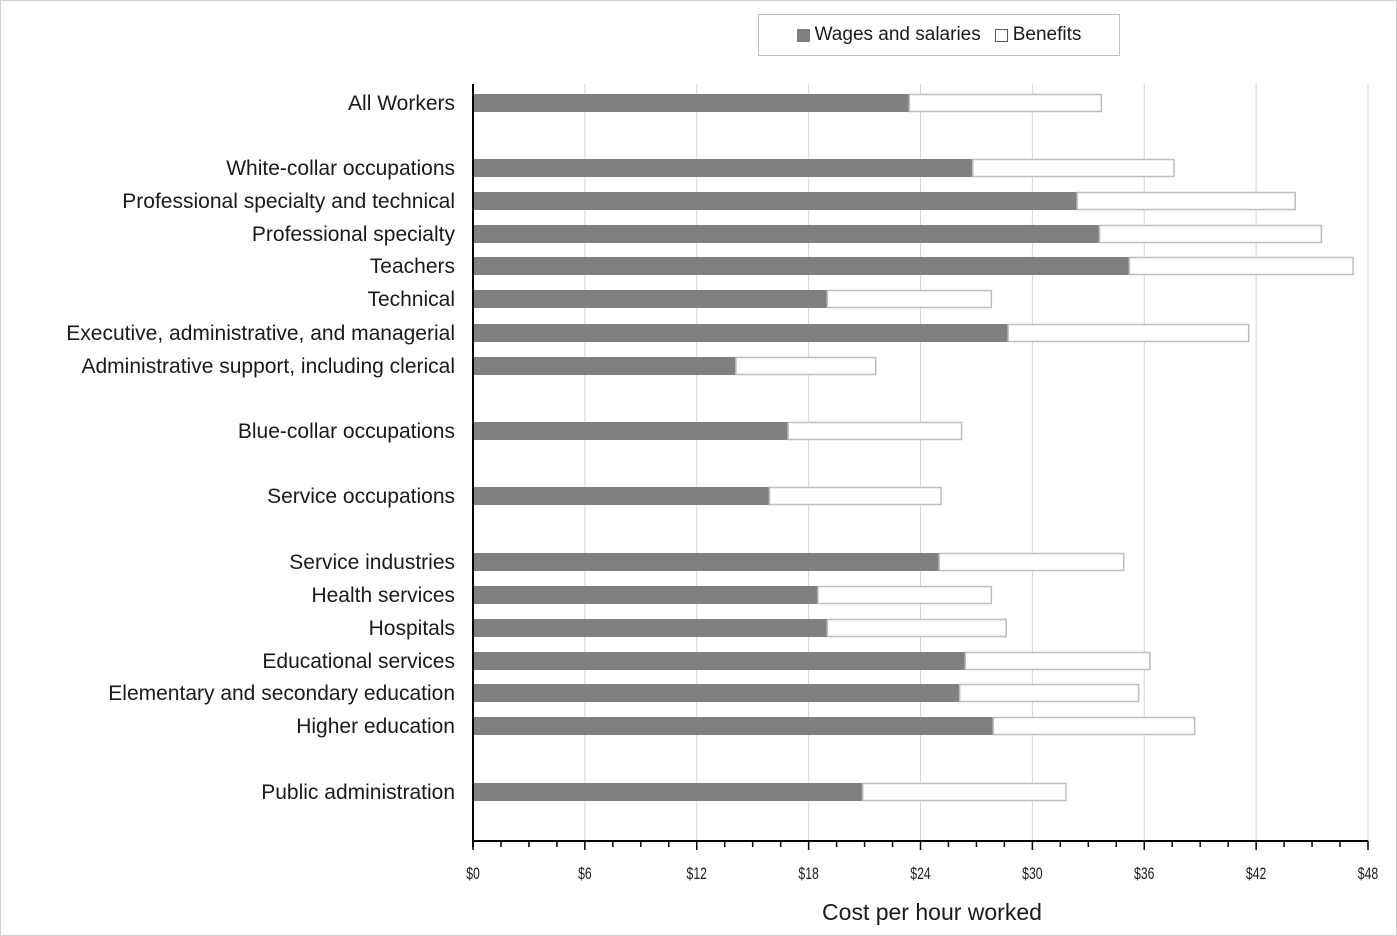  What do you see at coordinates (1256, 874) in the screenshot?
I see `x-tick-label: $42` at bounding box center [1256, 874].